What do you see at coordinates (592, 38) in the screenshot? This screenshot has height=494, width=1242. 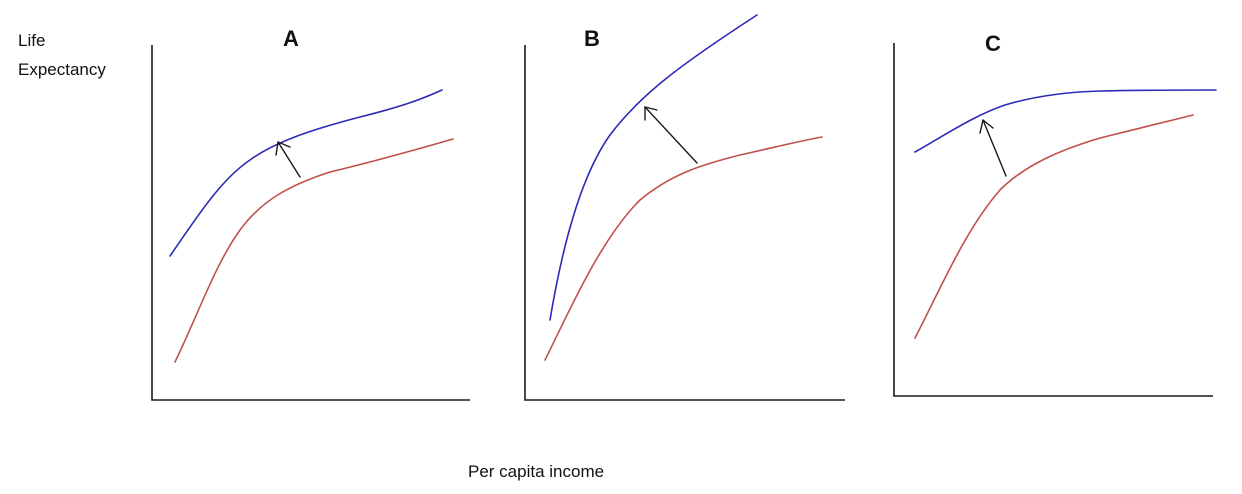 I see `panel-b-title: B` at bounding box center [592, 38].